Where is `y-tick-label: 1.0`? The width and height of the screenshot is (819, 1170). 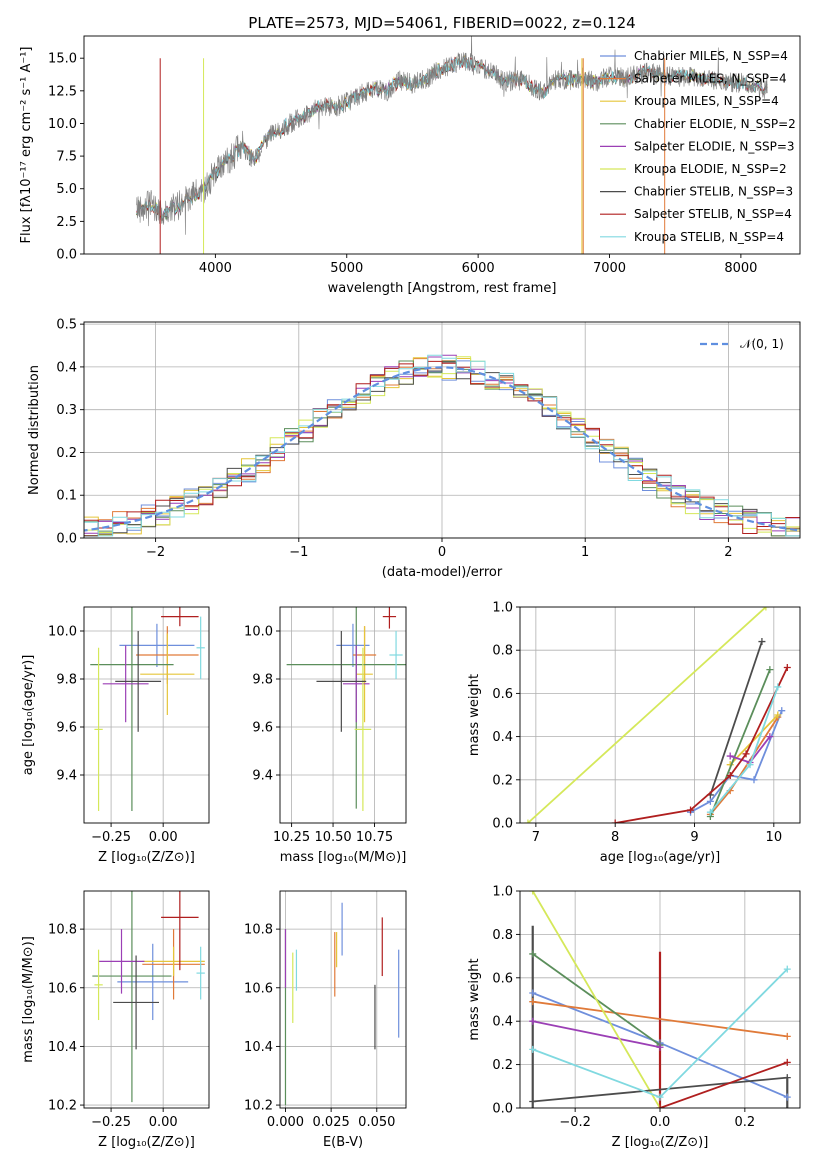
y-tick-label: 1.0 is located at coordinates (502, 892).